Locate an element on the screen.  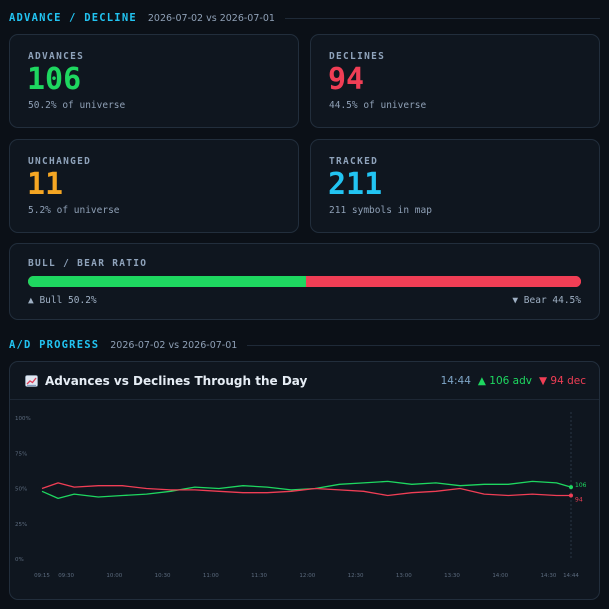
y-tick-label: 50% is located at coordinates (21, 490).